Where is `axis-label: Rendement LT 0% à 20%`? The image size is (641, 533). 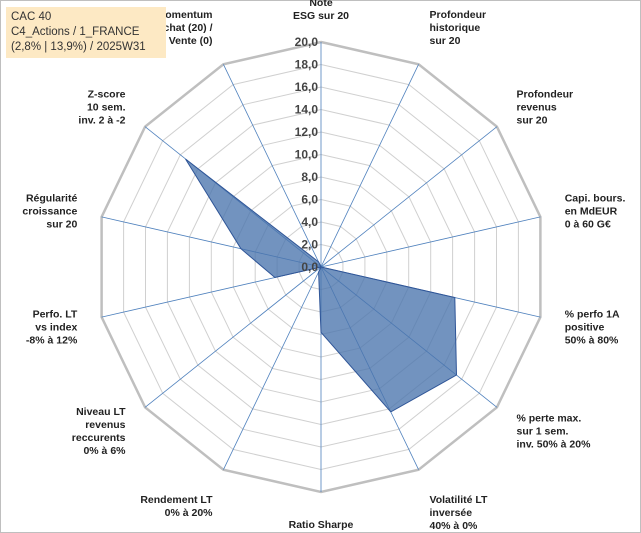
axis-label: Rendement LT 0% à 20% is located at coordinates (176, 506).